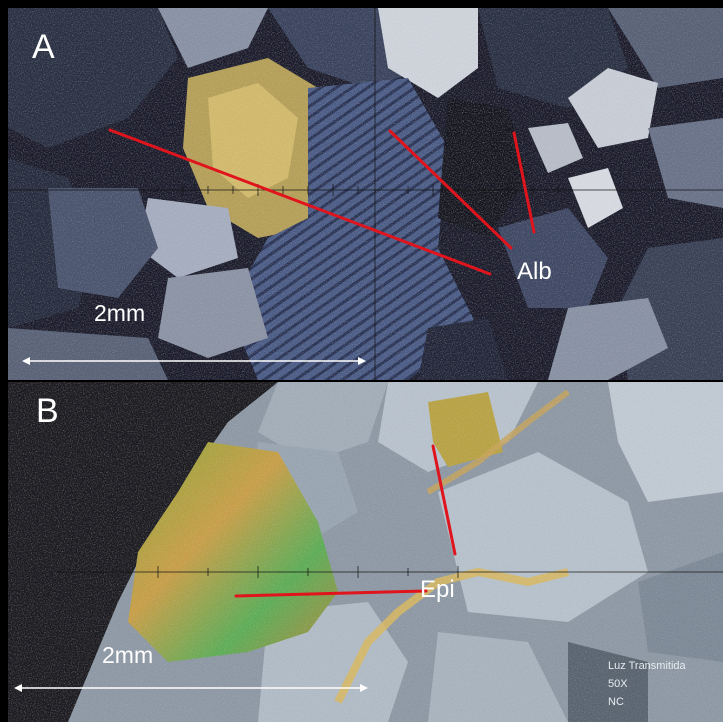 The width and height of the screenshot is (723, 722). Describe the element at coordinates (194, 361) in the screenshot. I see `scale-bar-a` at that location.